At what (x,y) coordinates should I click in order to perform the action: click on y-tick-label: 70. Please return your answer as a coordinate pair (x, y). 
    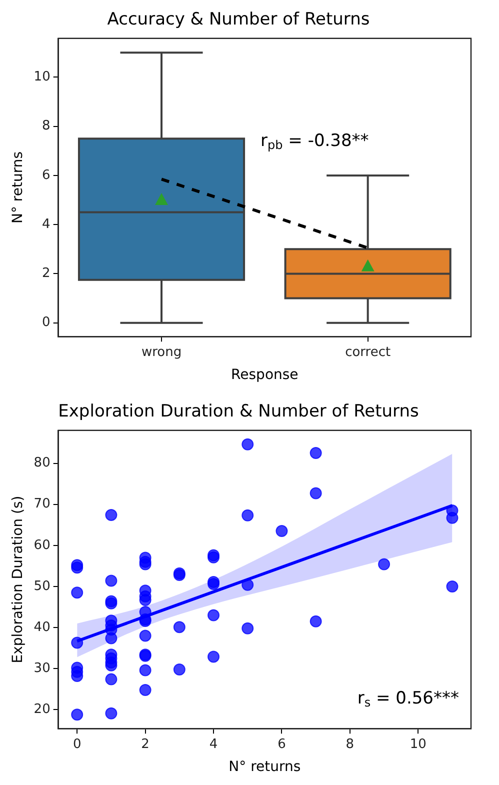
    Looking at the image, I should click on (42, 504).